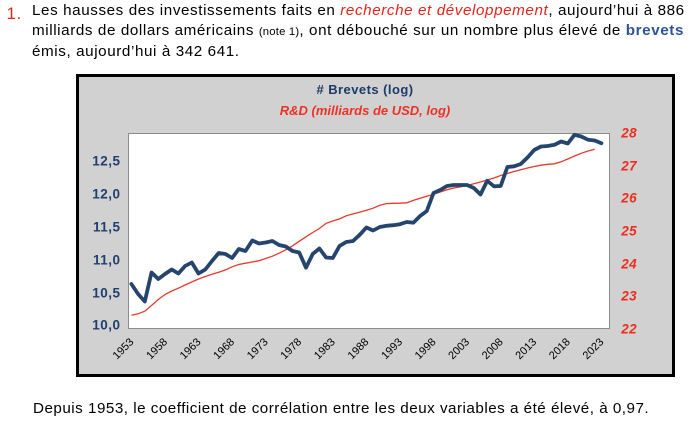 This screenshot has width=700, height=429. Describe the element at coordinates (392, 349) in the screenshot. I see `svg-text: 1993` at that location.